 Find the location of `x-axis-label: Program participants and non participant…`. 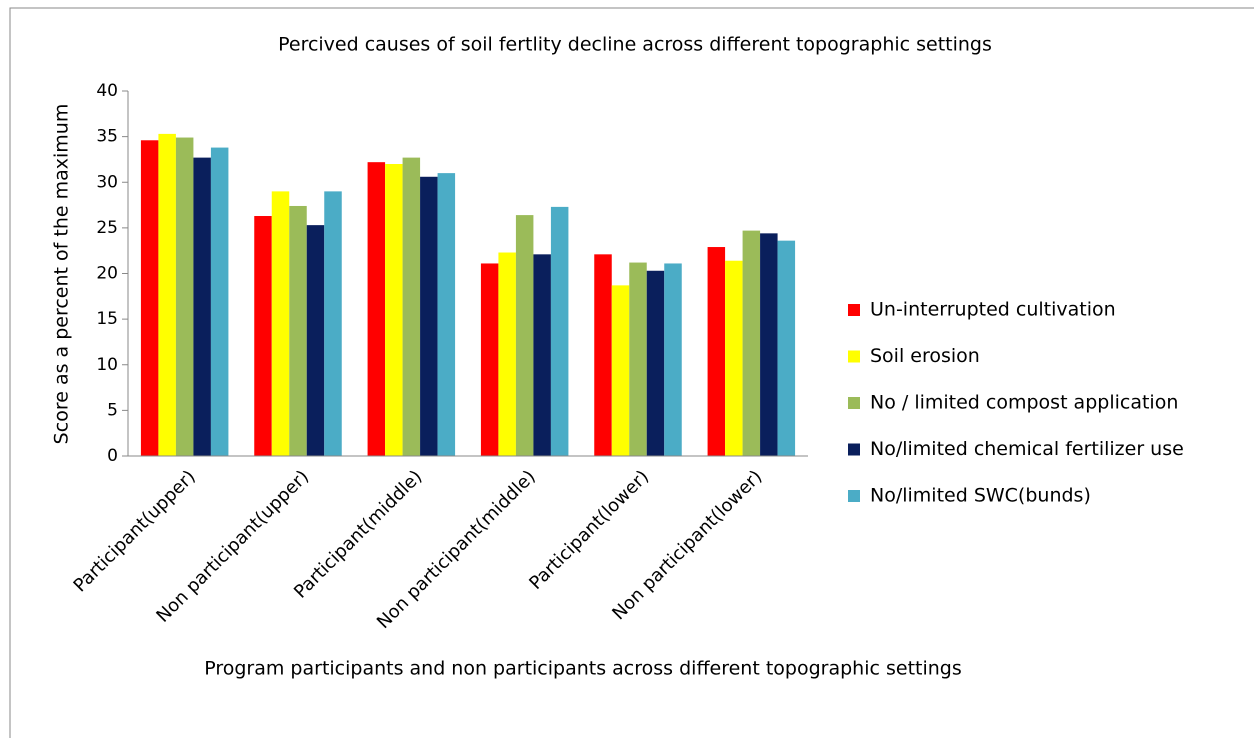

x-axis-label: Program participants and non participant… is located at coordinates (583, 669).